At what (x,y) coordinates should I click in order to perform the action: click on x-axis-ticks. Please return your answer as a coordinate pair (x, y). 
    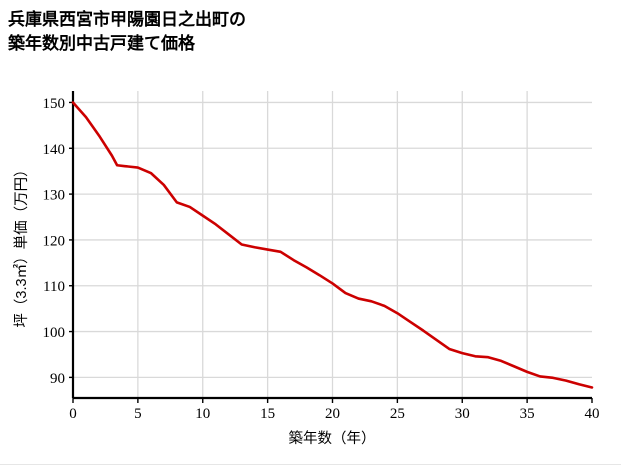
    Looking at the image, I should click on (332, 400).